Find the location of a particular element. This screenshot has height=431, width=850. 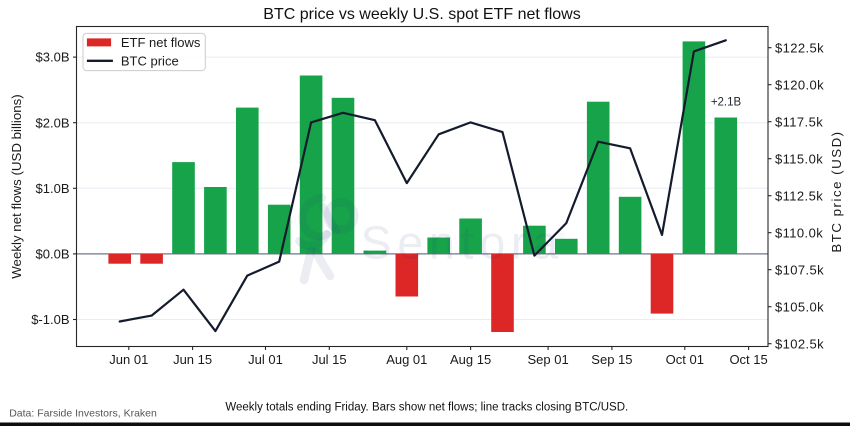

svg-text: $105.0k is located at coordinates (799, 306).